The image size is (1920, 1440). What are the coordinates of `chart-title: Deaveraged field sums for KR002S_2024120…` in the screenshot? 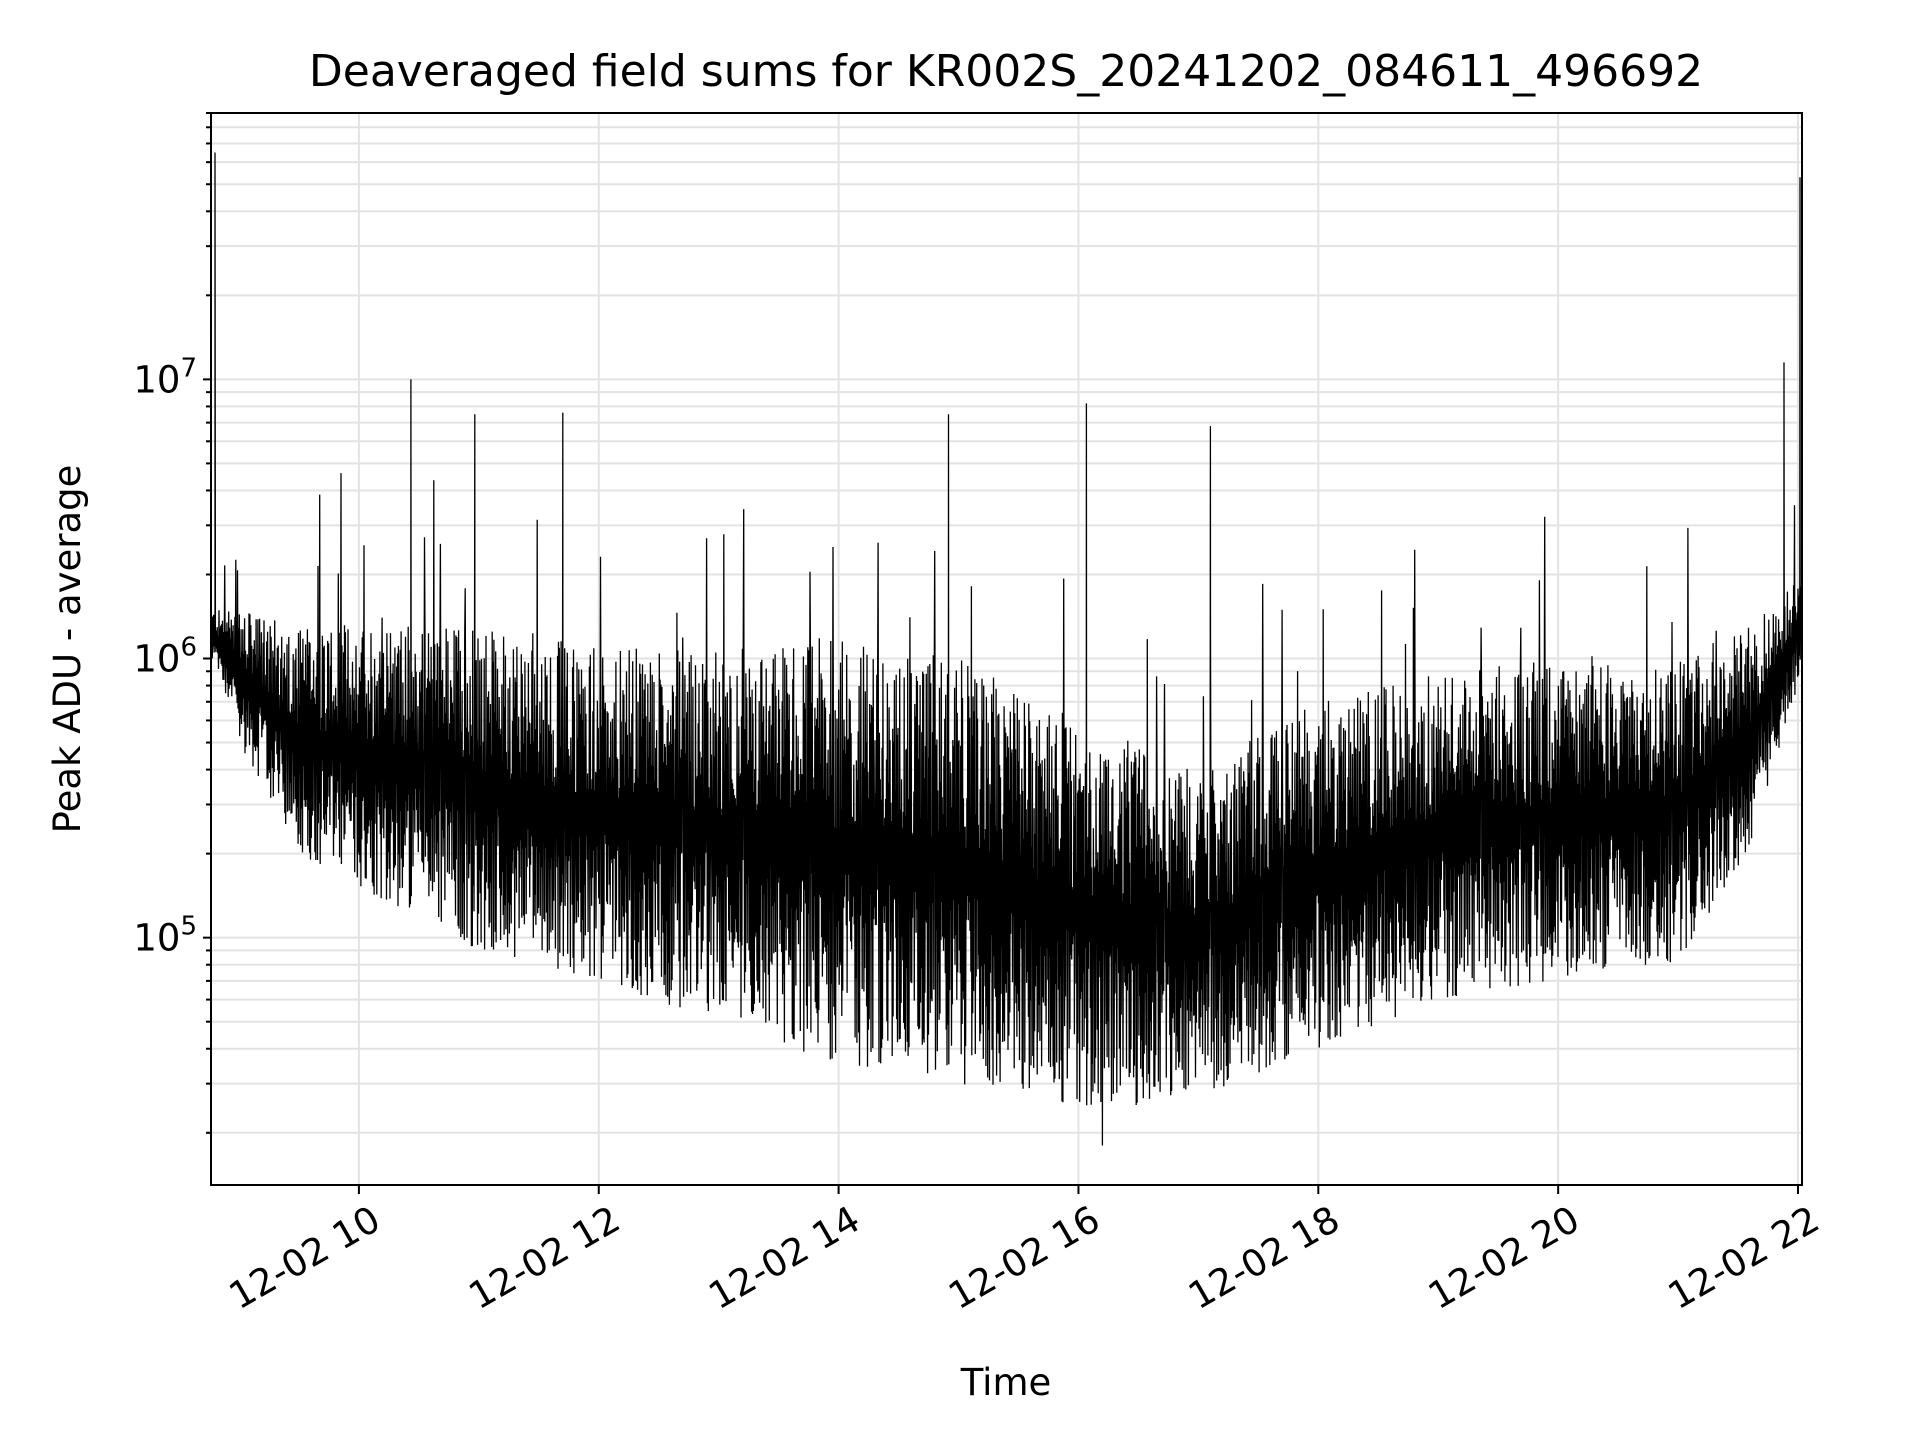 It's located at (1006, 71).